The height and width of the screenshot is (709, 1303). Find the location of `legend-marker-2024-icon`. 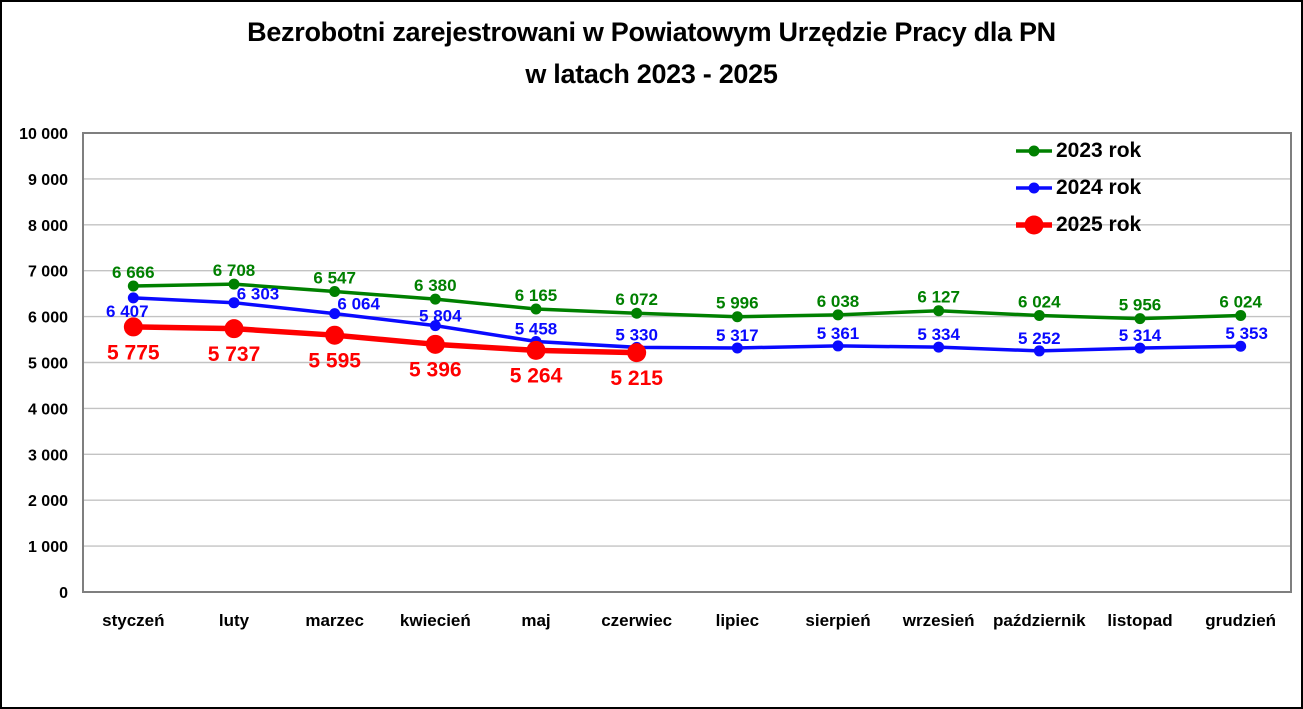

legend-marker-2024-icon is located at coordinates (1034, 187).